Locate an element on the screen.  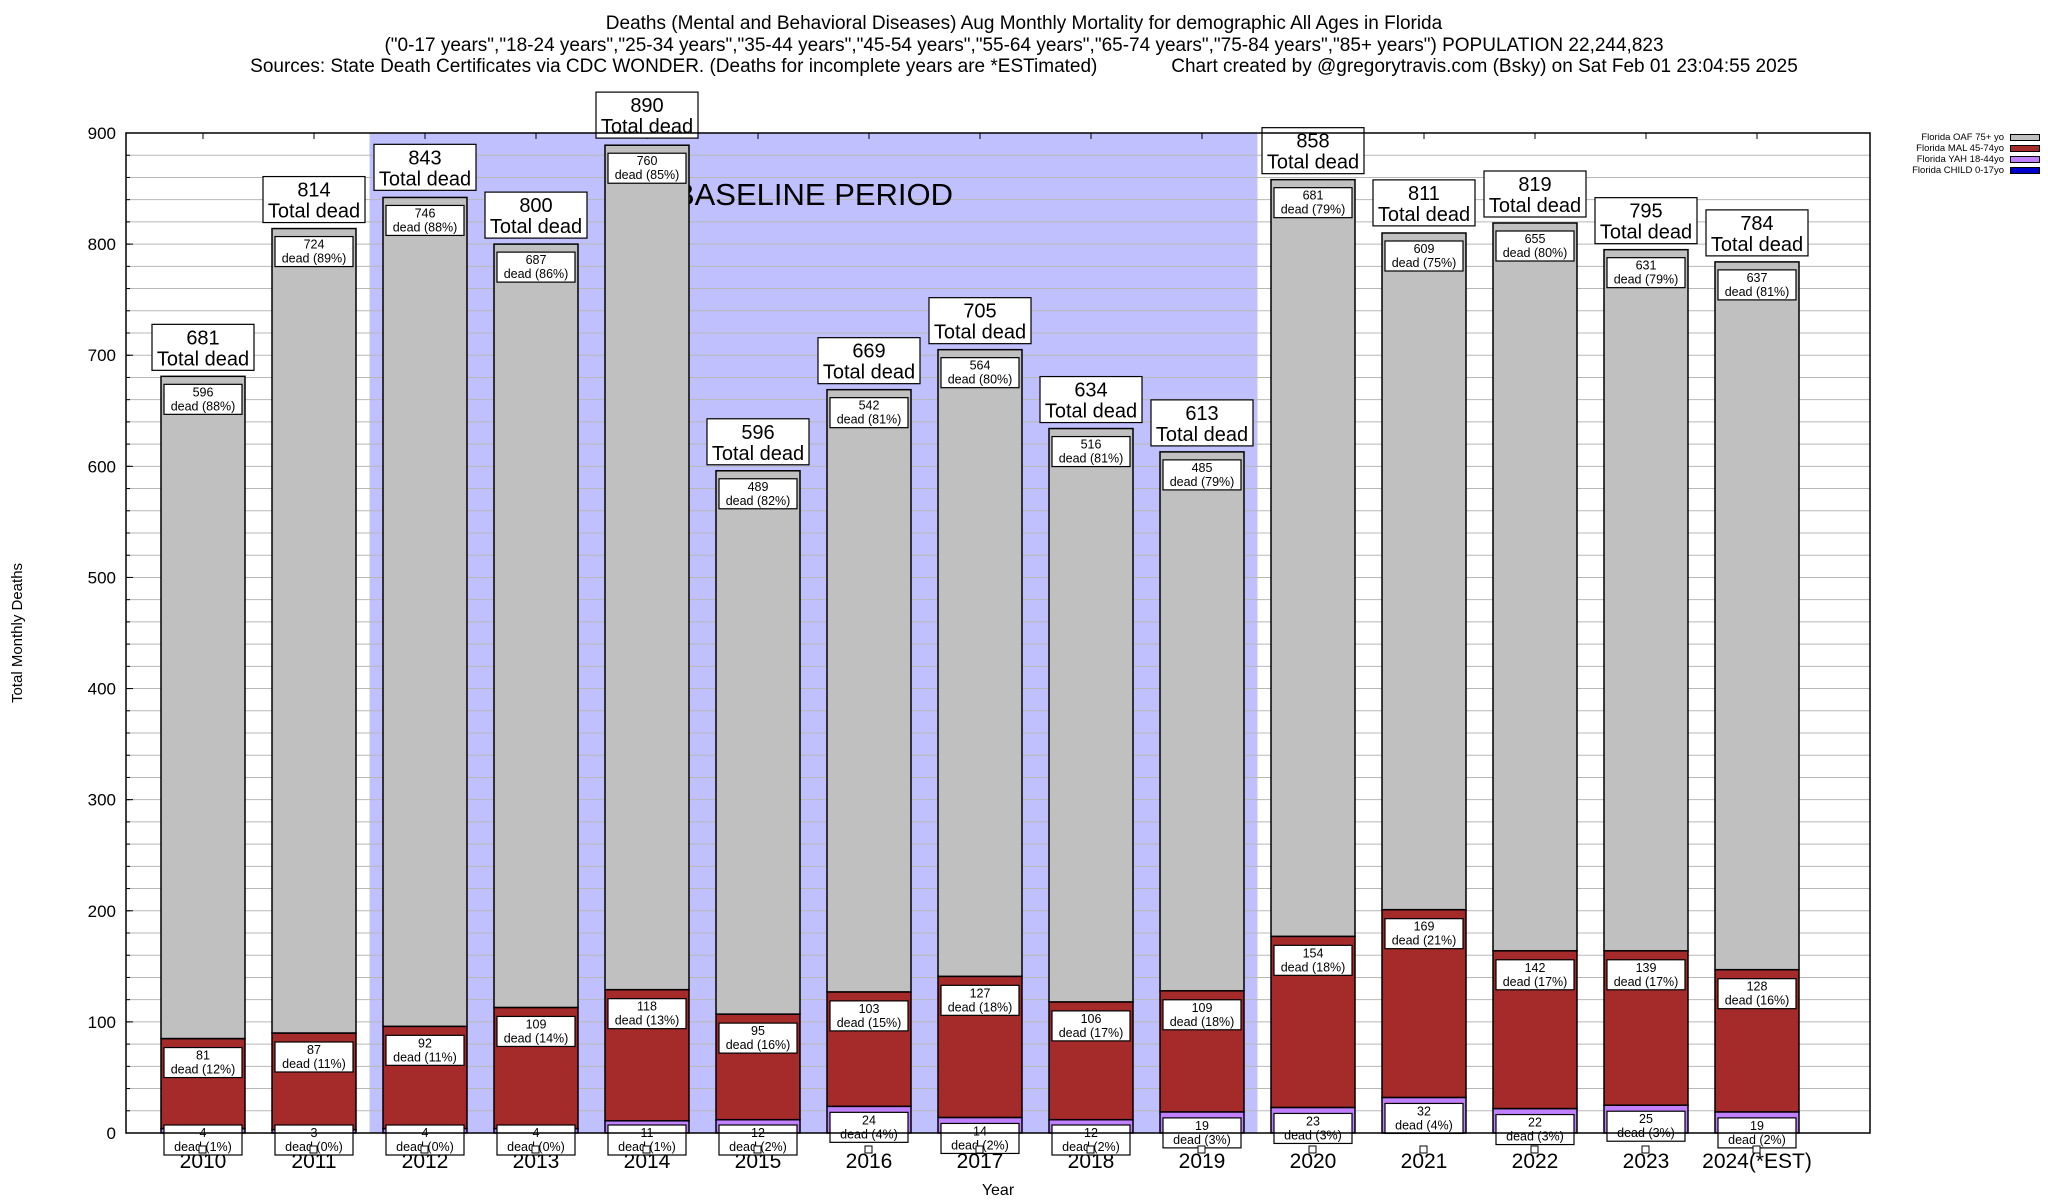
oaf-label-value: 596 is located at coordinates (203, 392).